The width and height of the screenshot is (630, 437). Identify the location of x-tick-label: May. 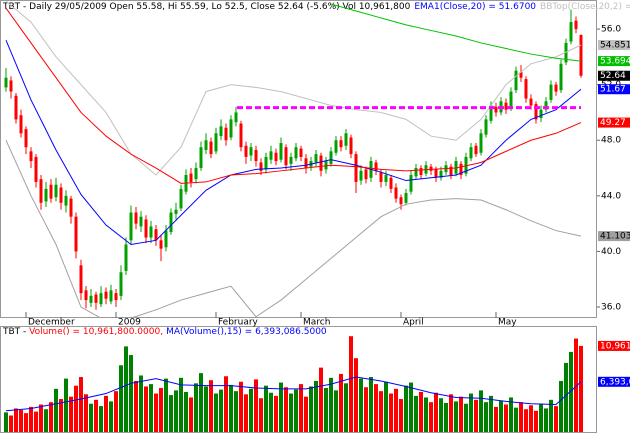
(507, 323).